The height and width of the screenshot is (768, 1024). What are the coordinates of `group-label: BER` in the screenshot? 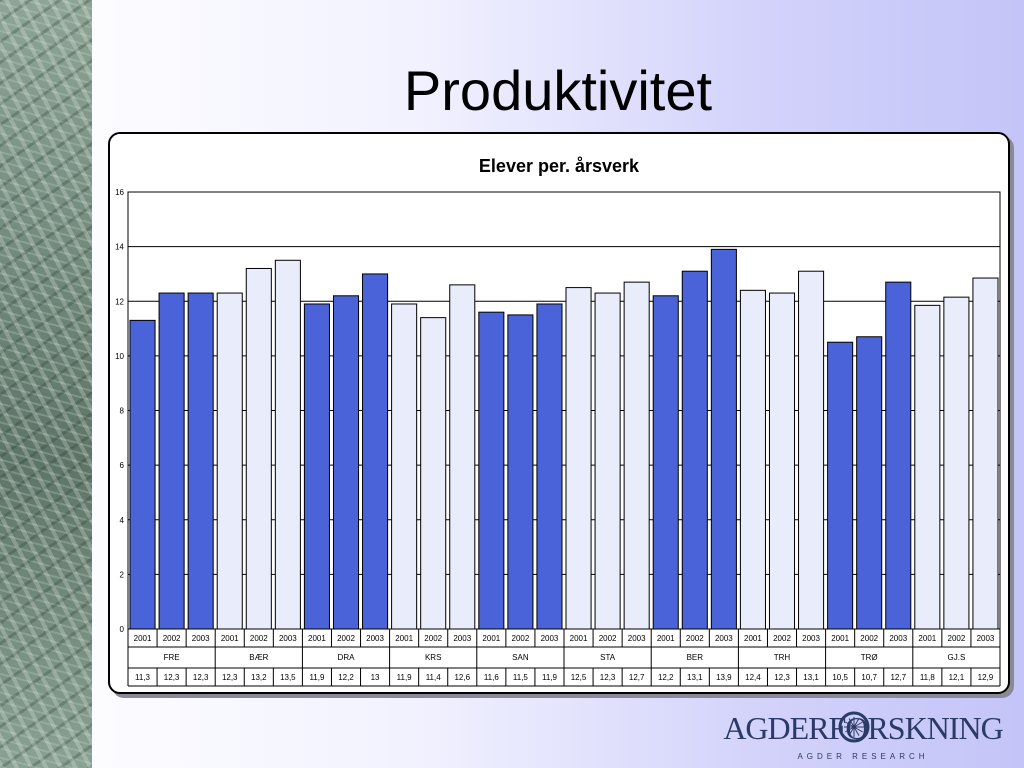 It's located at (695, 657).